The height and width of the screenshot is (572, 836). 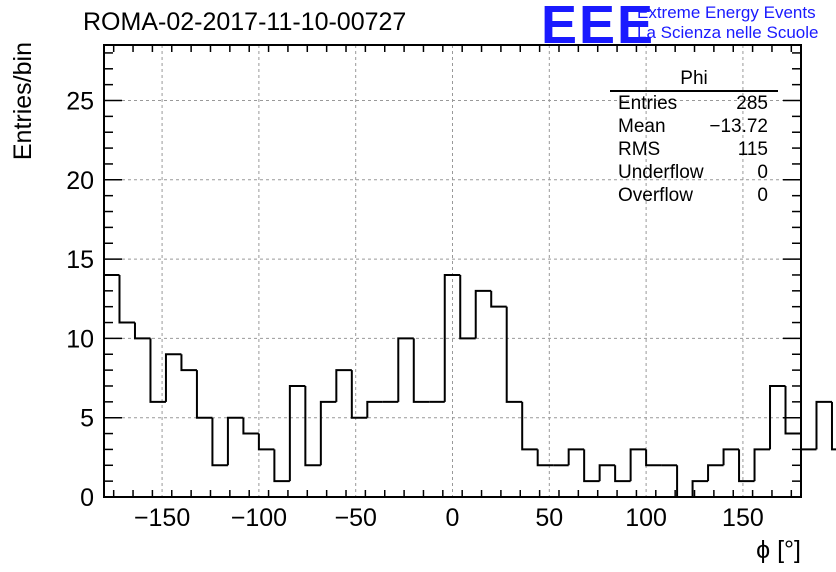 I want to click on x-tick-label: −100, so click(x=259, y=518).